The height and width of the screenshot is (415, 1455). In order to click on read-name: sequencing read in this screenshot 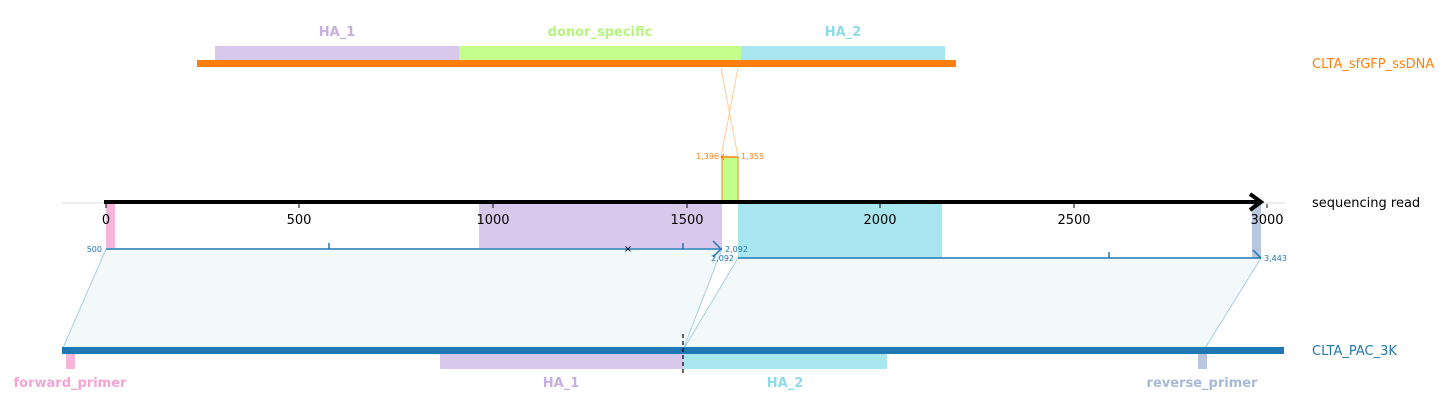, I will do `click(1366, 203)`.